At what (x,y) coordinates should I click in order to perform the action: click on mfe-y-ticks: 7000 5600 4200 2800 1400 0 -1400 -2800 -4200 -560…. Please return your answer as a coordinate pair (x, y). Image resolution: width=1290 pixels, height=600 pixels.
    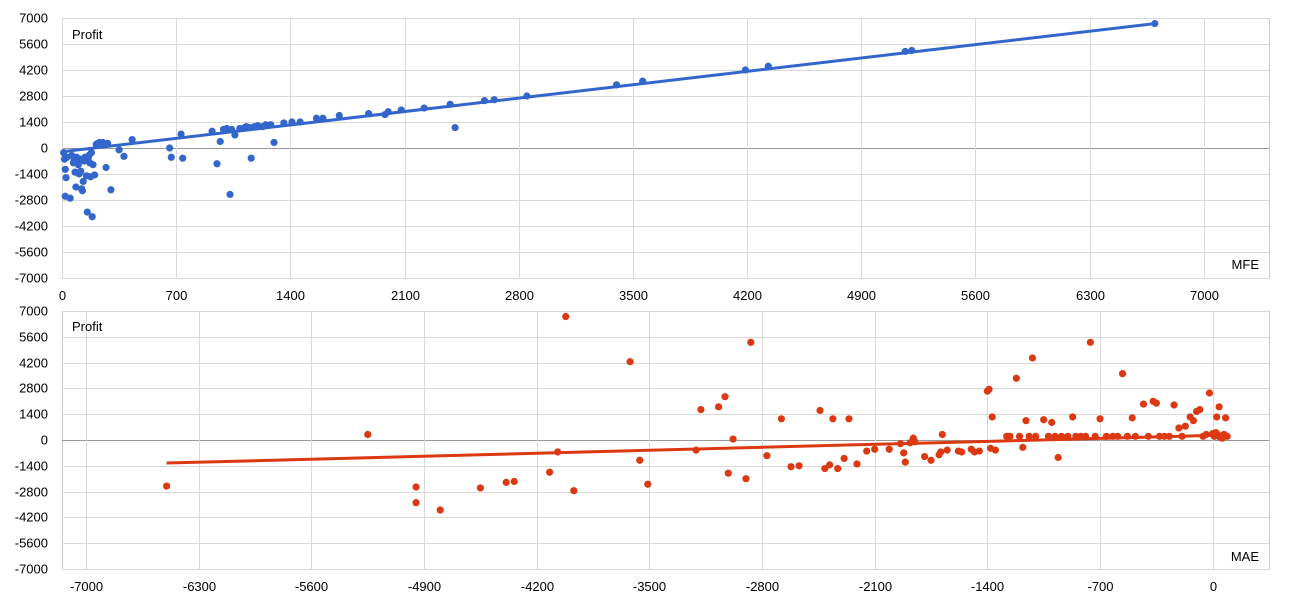
    Looking at the image, I should click on (31, 148).